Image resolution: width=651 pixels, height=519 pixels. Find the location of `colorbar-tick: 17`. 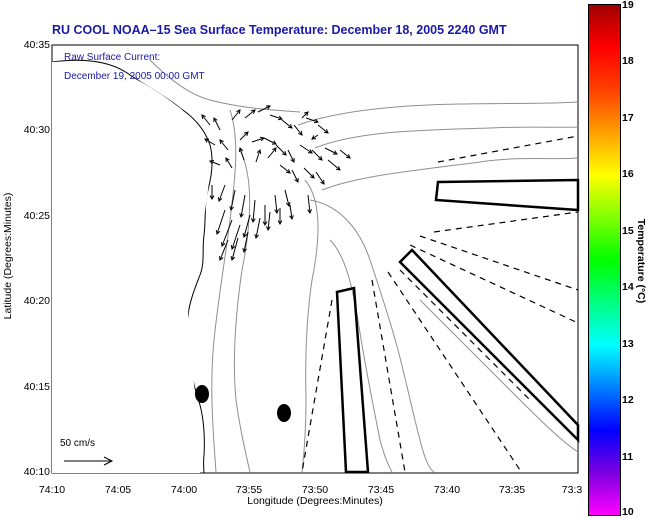

colorbar-tick: 17 is located at coordinates (628, 118).